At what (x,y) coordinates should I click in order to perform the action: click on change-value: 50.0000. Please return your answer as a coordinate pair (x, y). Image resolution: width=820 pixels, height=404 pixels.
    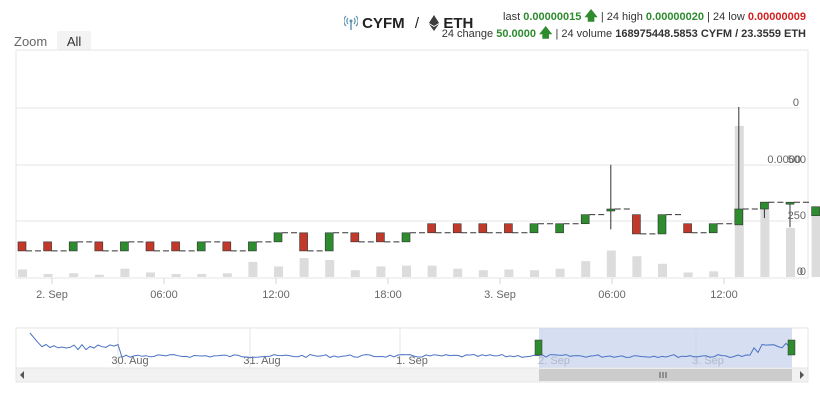
    Looking at the image, I should click on (516, 34).